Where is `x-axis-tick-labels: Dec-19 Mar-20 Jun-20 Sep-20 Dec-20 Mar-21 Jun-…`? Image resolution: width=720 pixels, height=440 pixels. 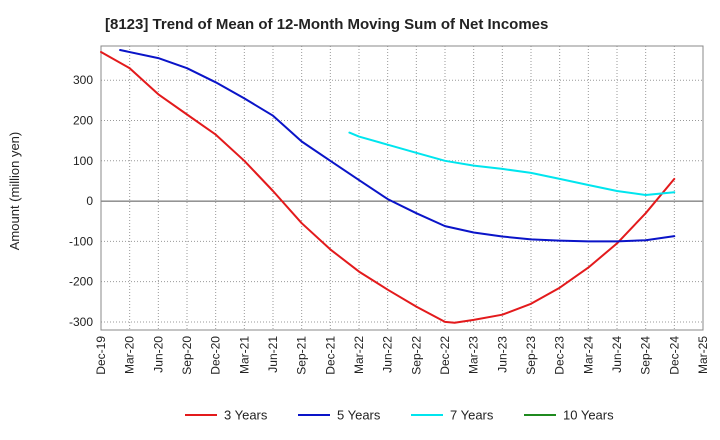 x-axis-tick-labels: Dec-19 Mar-20 Jun-20 Sep-20 Dec-20 Mar-21 Jun-… is located at coordinates (402, 355).